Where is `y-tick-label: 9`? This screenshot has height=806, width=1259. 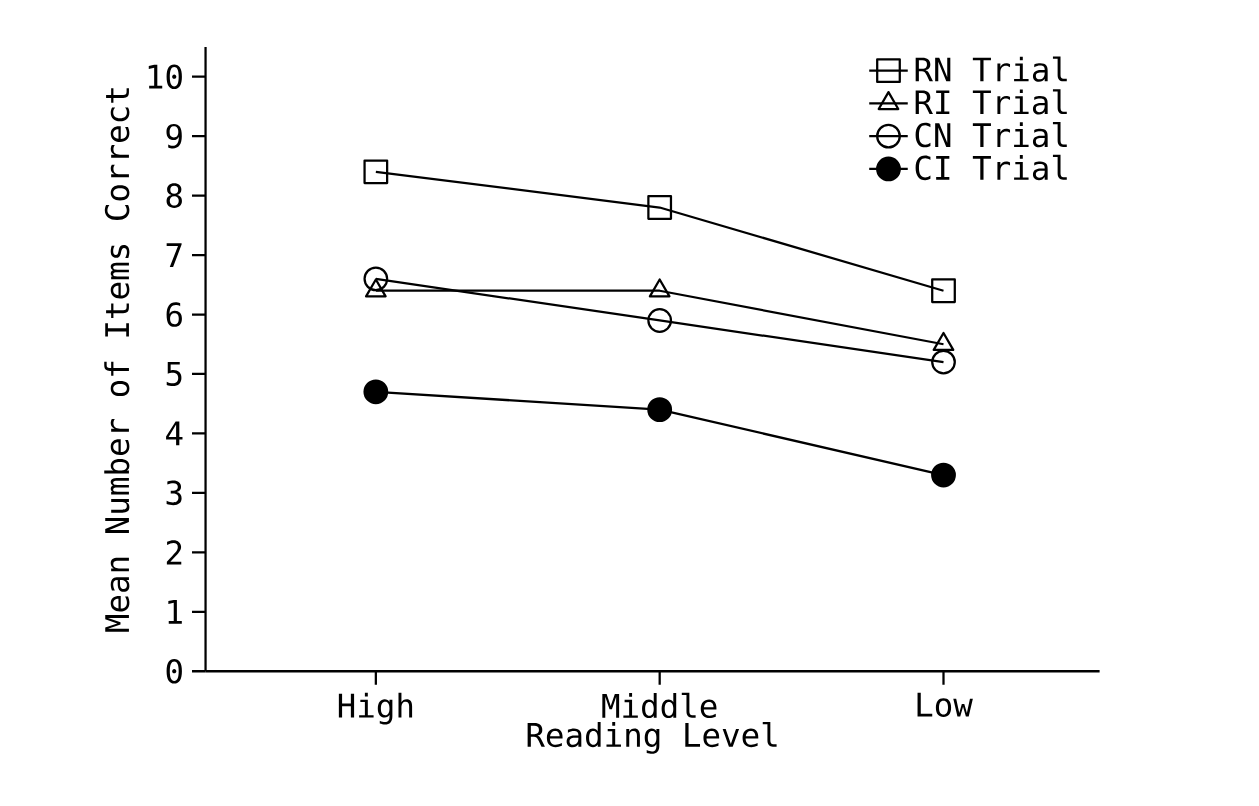
y-tick-label: 9 is located at coordinates (174, 136).